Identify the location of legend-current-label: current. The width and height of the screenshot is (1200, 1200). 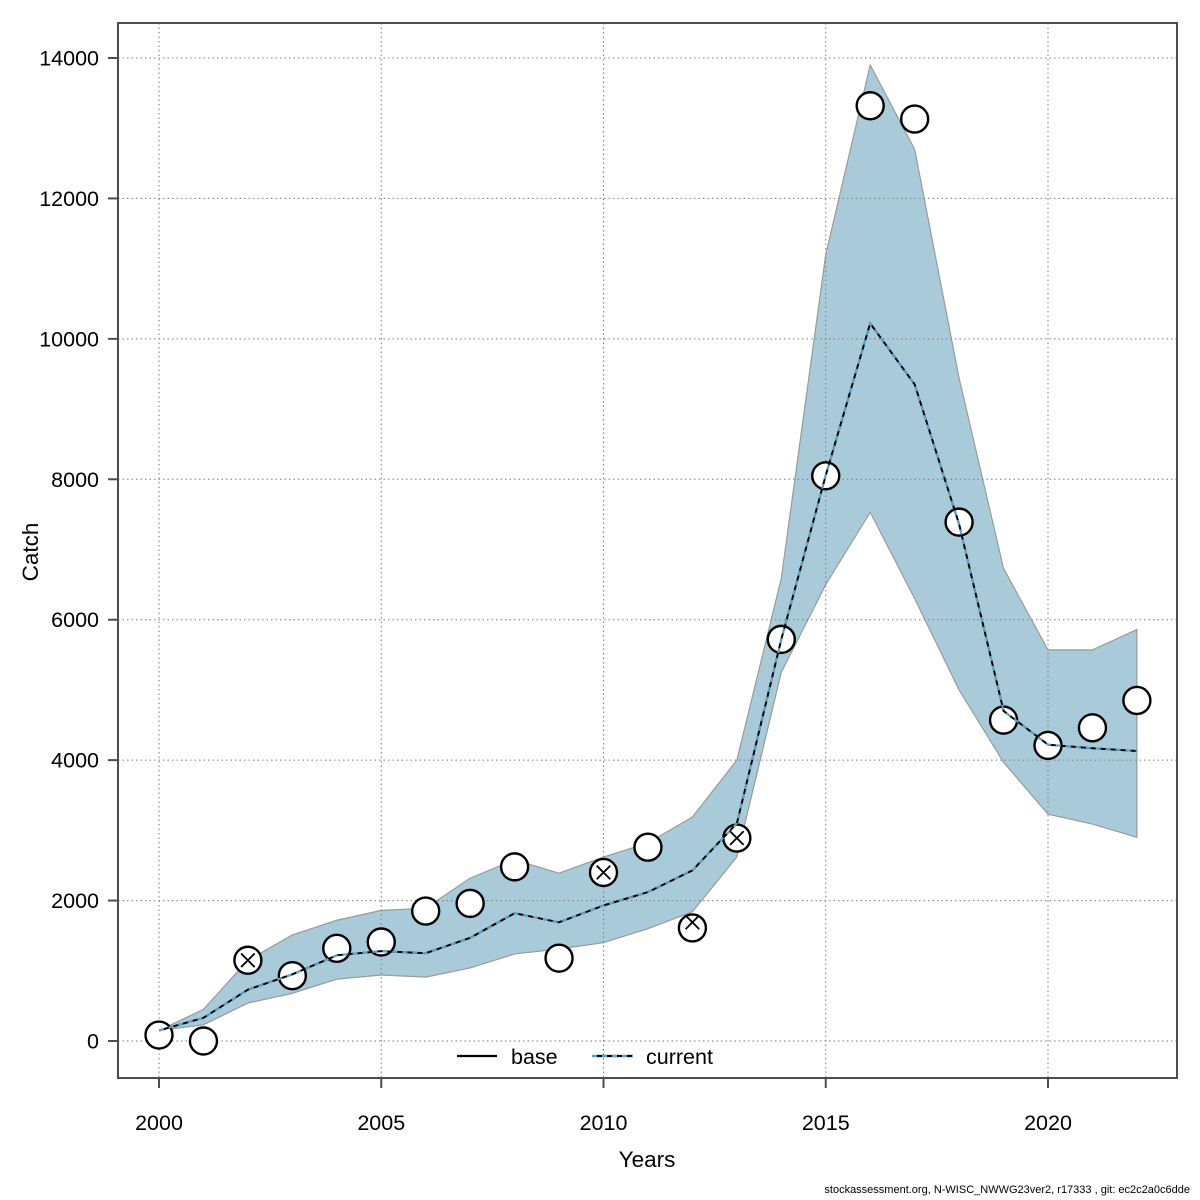
(679, 1057).